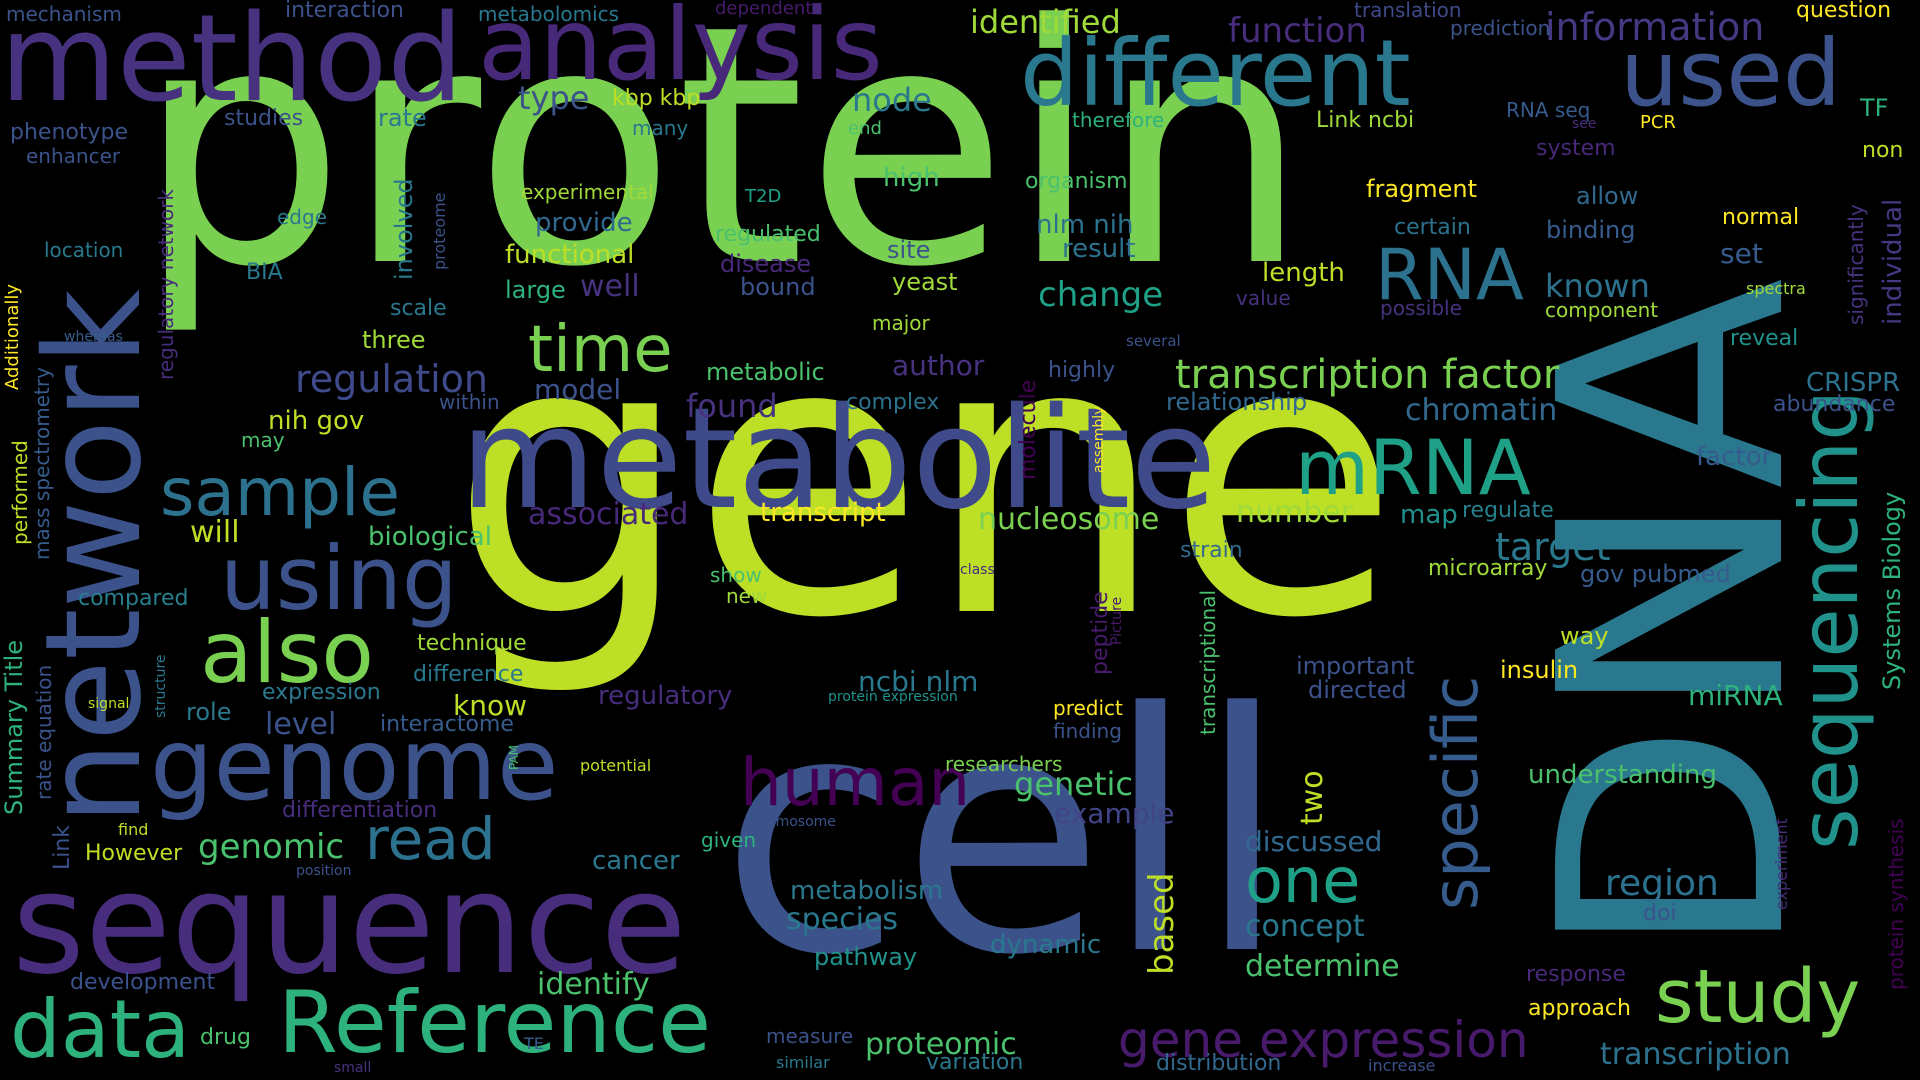 The width and height of the screenshot is (1920, 1080). Describe the element at coordinates (93, 337) in the screenshot. I see `word-whereas: whereas` at that location.